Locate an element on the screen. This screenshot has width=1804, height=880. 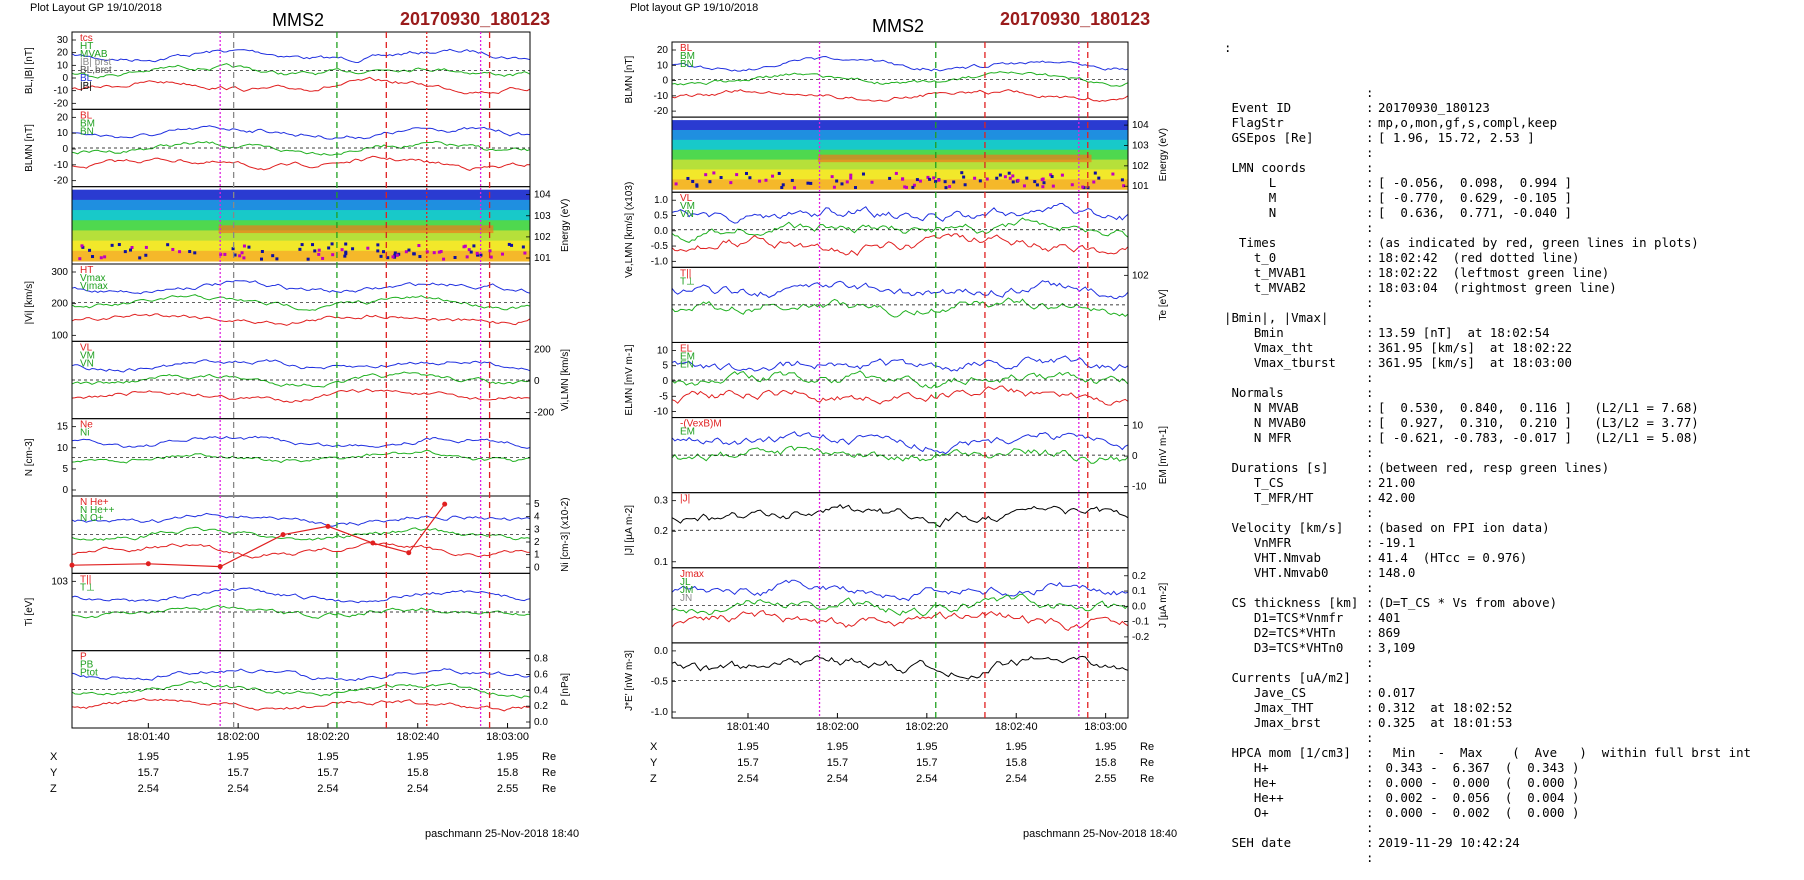
info-value: (based on FPI ion data) is located at coordinates (1464, 527).